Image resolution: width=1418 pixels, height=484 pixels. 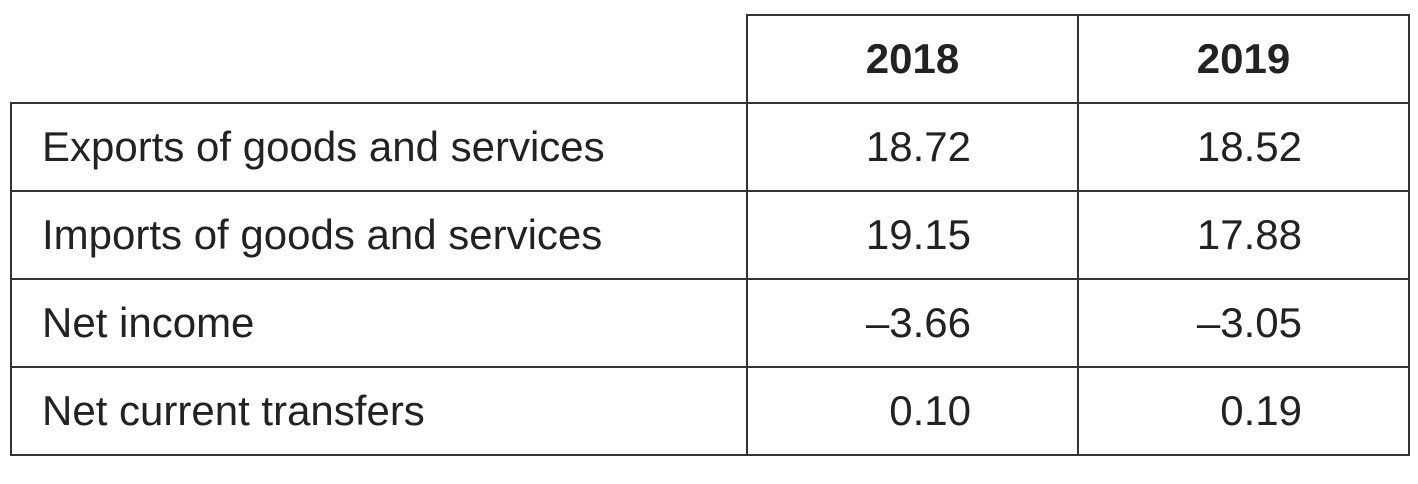 What do you see at coordinates (379, 59) in the screenshot?
I see `corner-cell` at bounding box center [379, 59].